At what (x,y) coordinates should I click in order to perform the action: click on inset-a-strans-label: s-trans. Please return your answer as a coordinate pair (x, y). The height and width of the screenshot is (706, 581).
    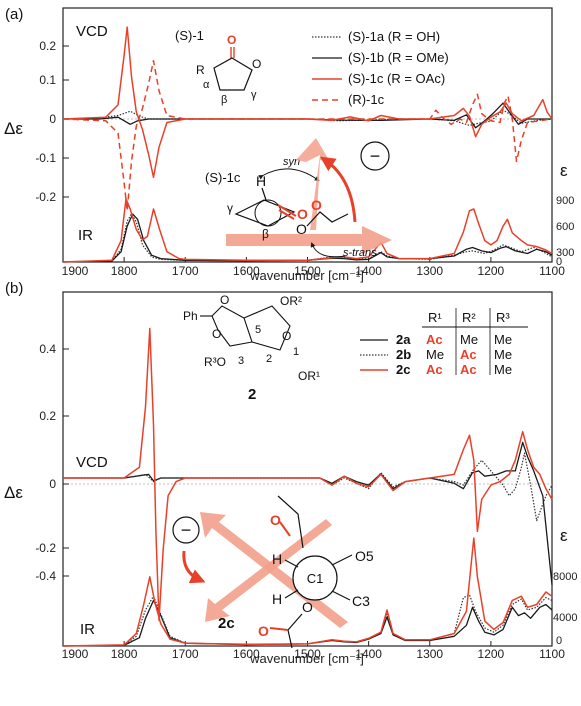
    Looking at the image, I should click on (360, 253).